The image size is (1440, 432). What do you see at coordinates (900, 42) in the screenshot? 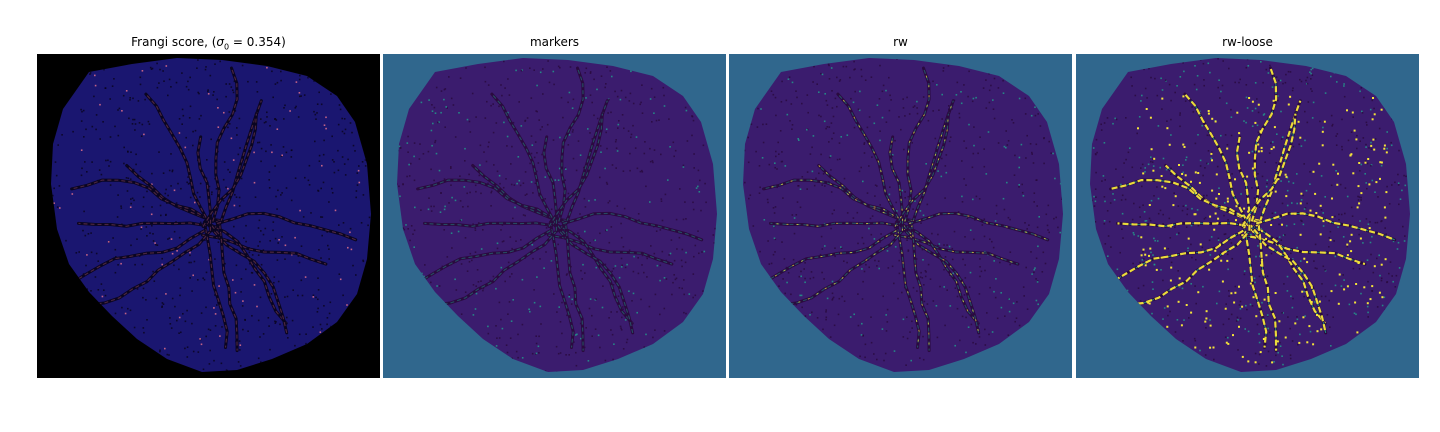
I see `rw-title: rw` at bounding box center [900, 42].